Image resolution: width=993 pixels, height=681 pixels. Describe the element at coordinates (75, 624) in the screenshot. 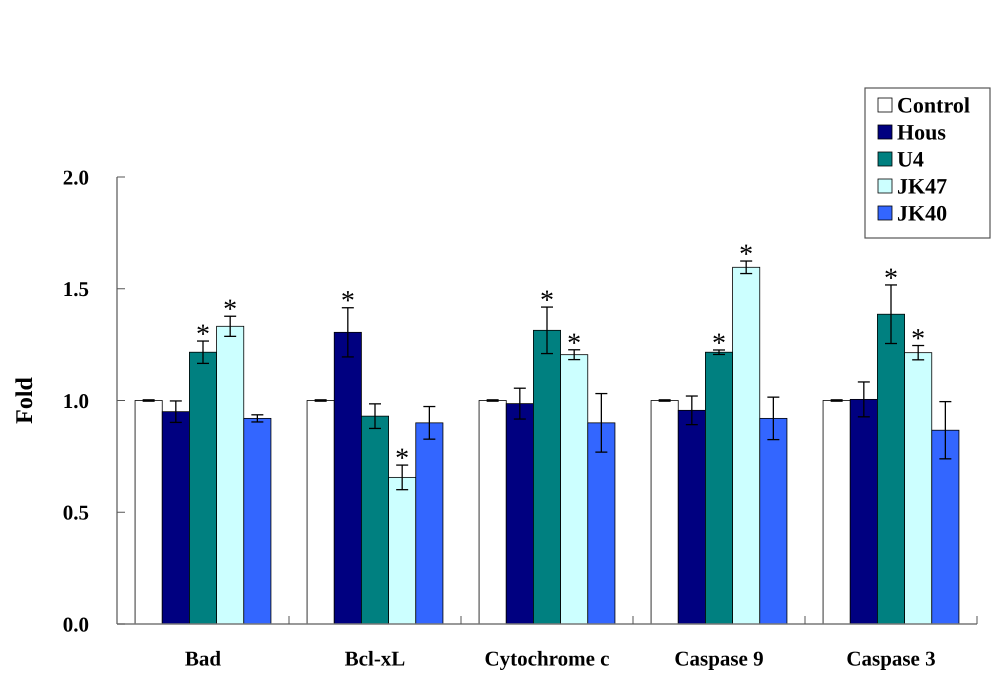

I see `y-tick-label: 0.0` at that location.